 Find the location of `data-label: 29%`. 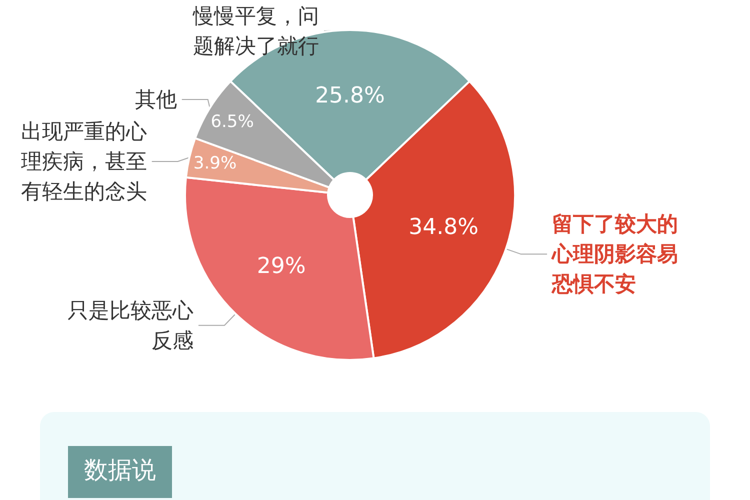

data-label: 29% is located at coordinates (281, 266).